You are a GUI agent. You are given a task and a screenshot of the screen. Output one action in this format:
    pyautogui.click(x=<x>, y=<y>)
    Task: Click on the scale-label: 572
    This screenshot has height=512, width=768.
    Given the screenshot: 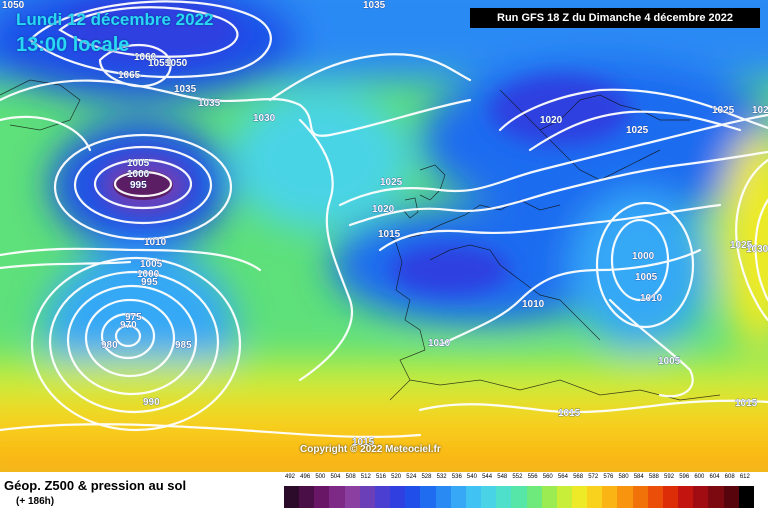 What is the action you would take?
    pyautogui.click(x=593, y=477)
    